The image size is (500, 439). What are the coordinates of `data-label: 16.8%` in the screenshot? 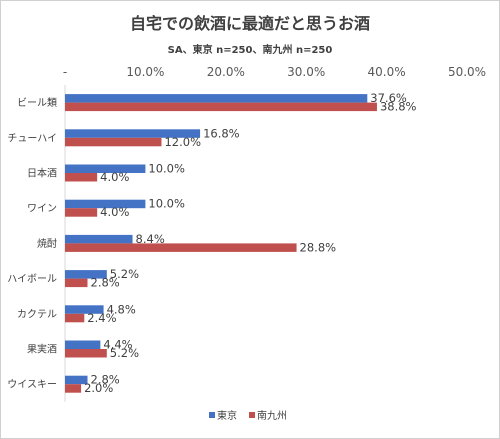 It's located at (221, 133).